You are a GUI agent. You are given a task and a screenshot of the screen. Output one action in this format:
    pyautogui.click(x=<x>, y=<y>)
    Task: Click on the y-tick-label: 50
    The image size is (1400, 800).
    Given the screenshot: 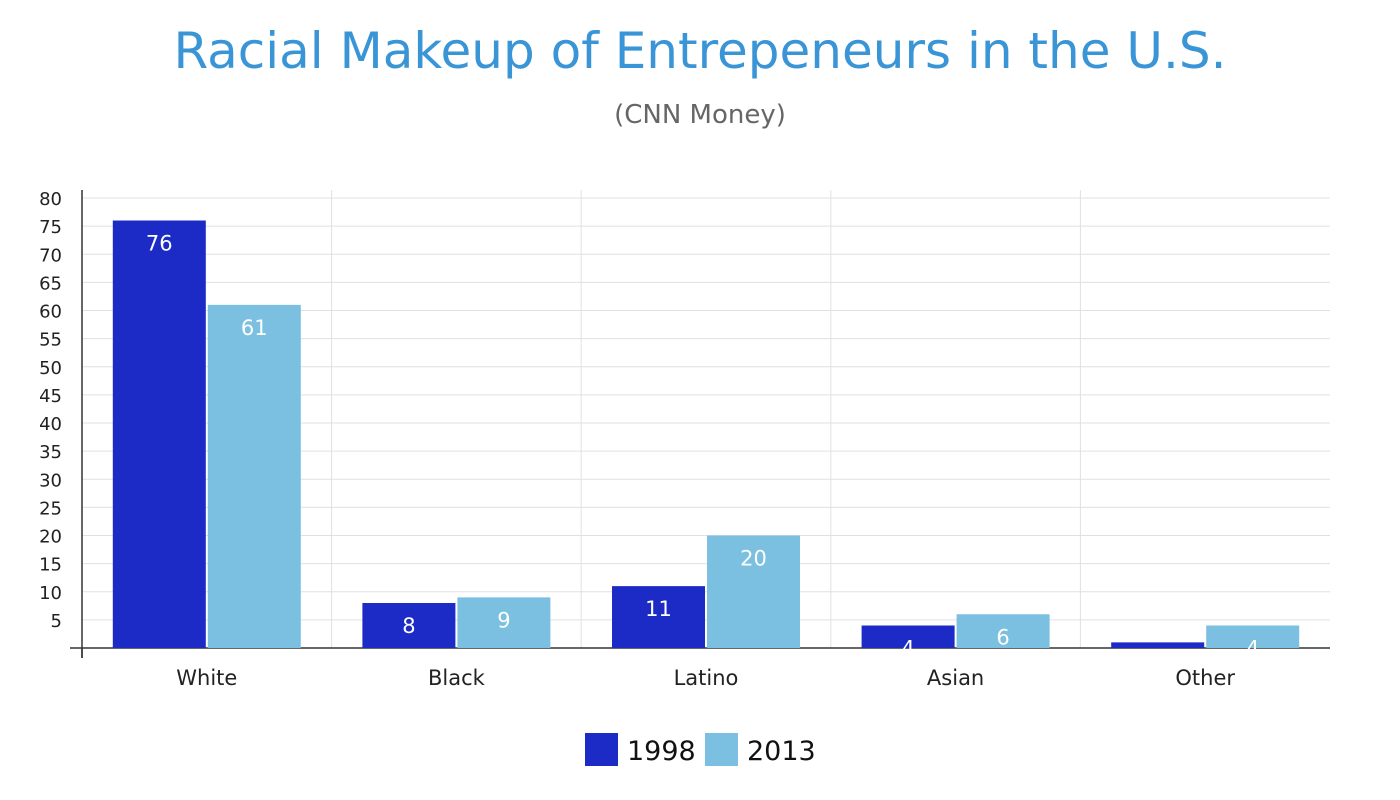 What is the action you would take?
    pyautogui.click(x=50, y=368)
    